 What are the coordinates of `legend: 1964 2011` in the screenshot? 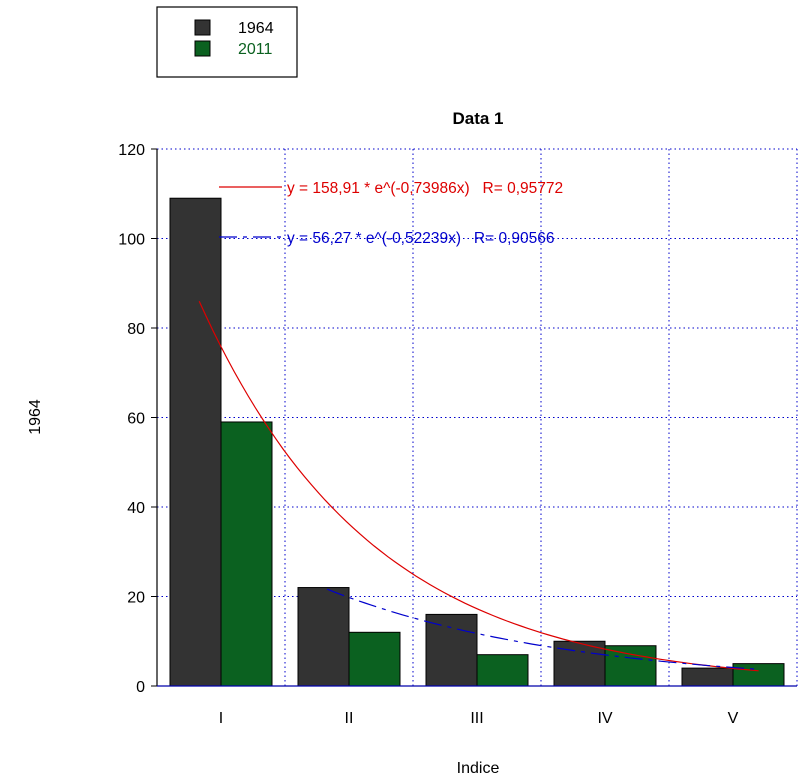 It's located at (227, 42).